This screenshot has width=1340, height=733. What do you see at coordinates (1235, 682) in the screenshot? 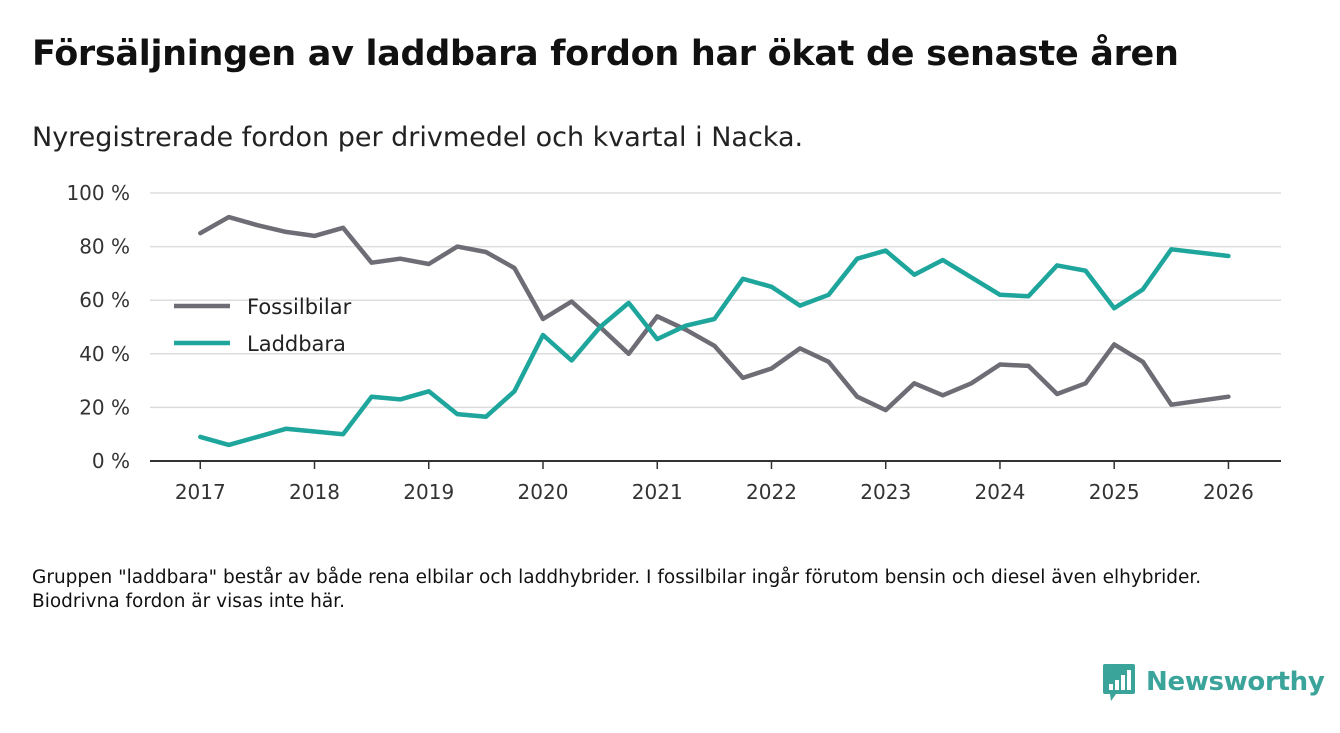
I see `brand-name: Newsworthy` at bounding box center [1235, 682].